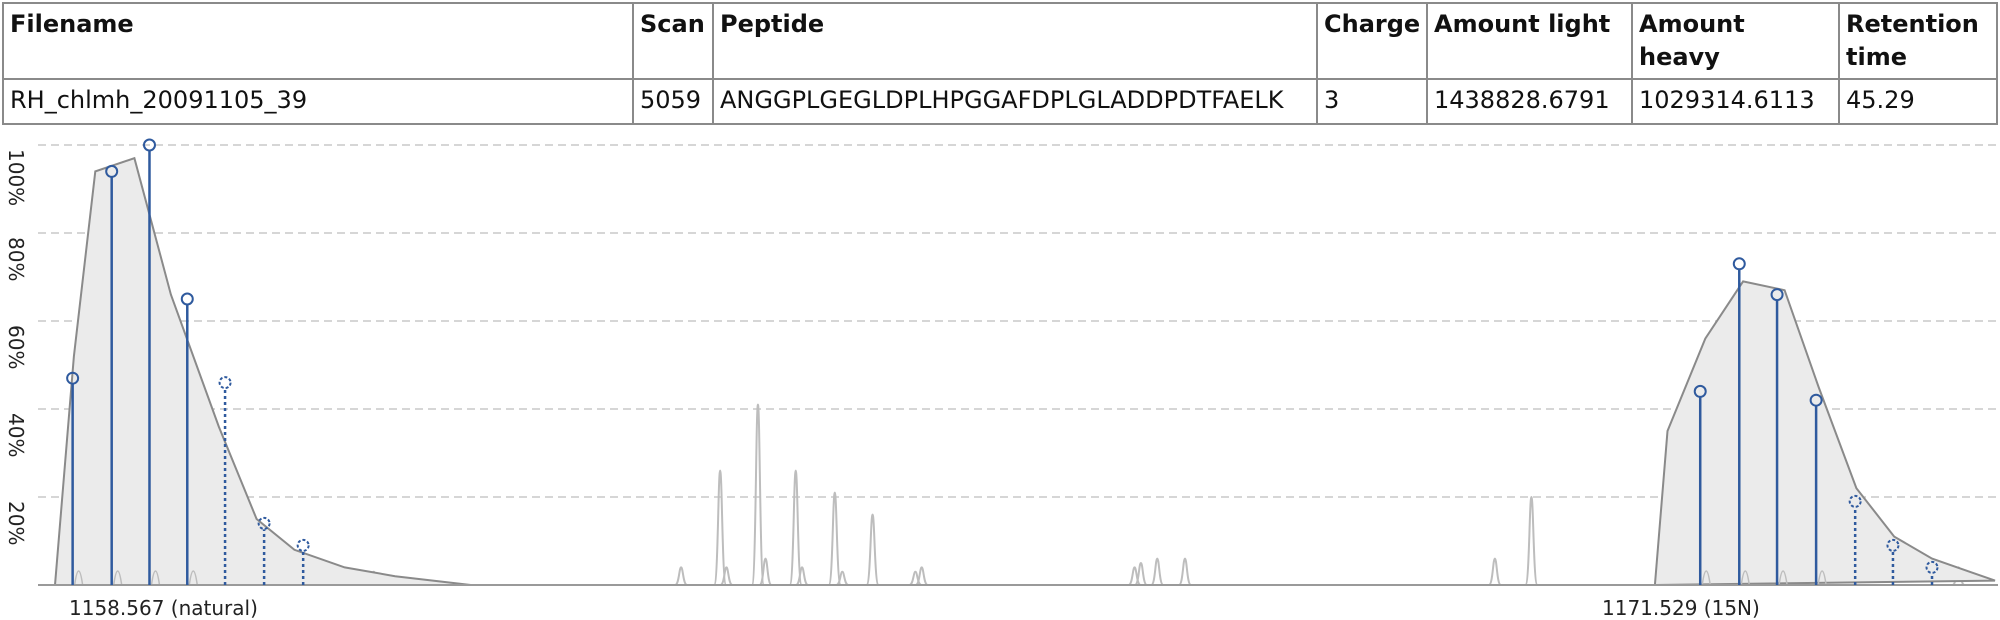 The image size is (2000, 620). What do you see at coordinates (1681, 608) in the screenshot?
I see `peak-mz-label: 1171.529 (15N)` at bounding box center [1681, 608].